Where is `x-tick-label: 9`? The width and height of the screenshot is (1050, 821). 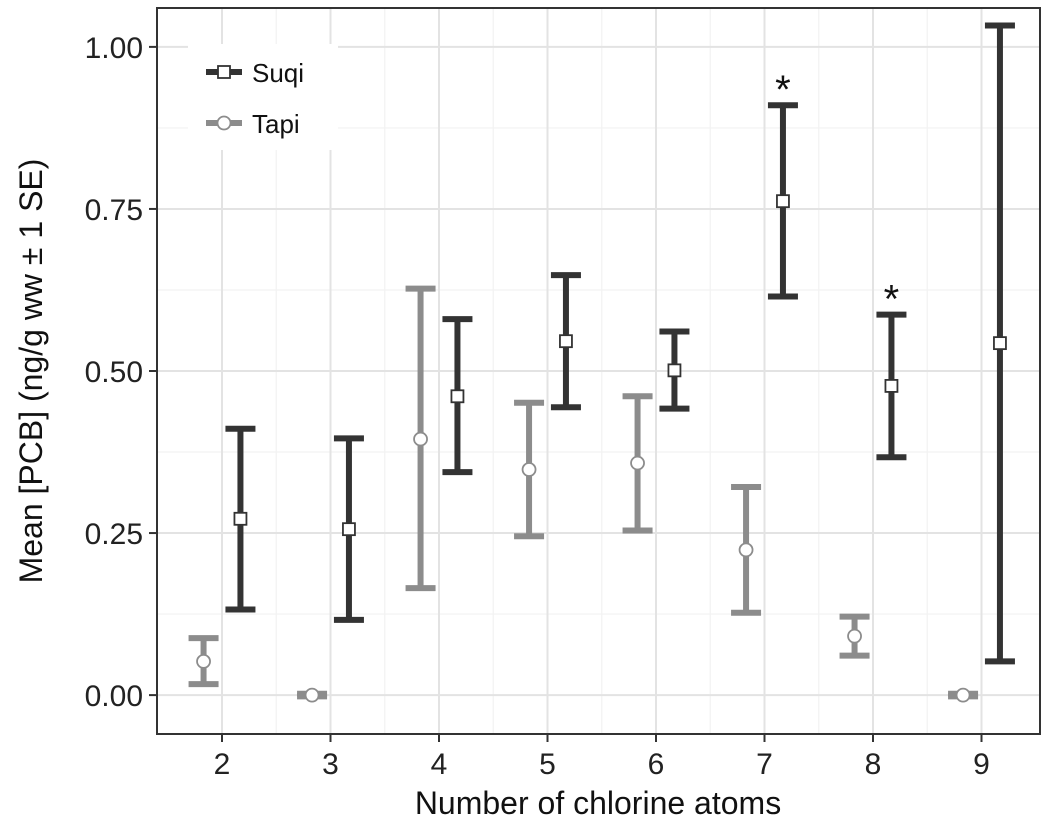 x-tick-label: 9 is located at coordinates (981, 764).